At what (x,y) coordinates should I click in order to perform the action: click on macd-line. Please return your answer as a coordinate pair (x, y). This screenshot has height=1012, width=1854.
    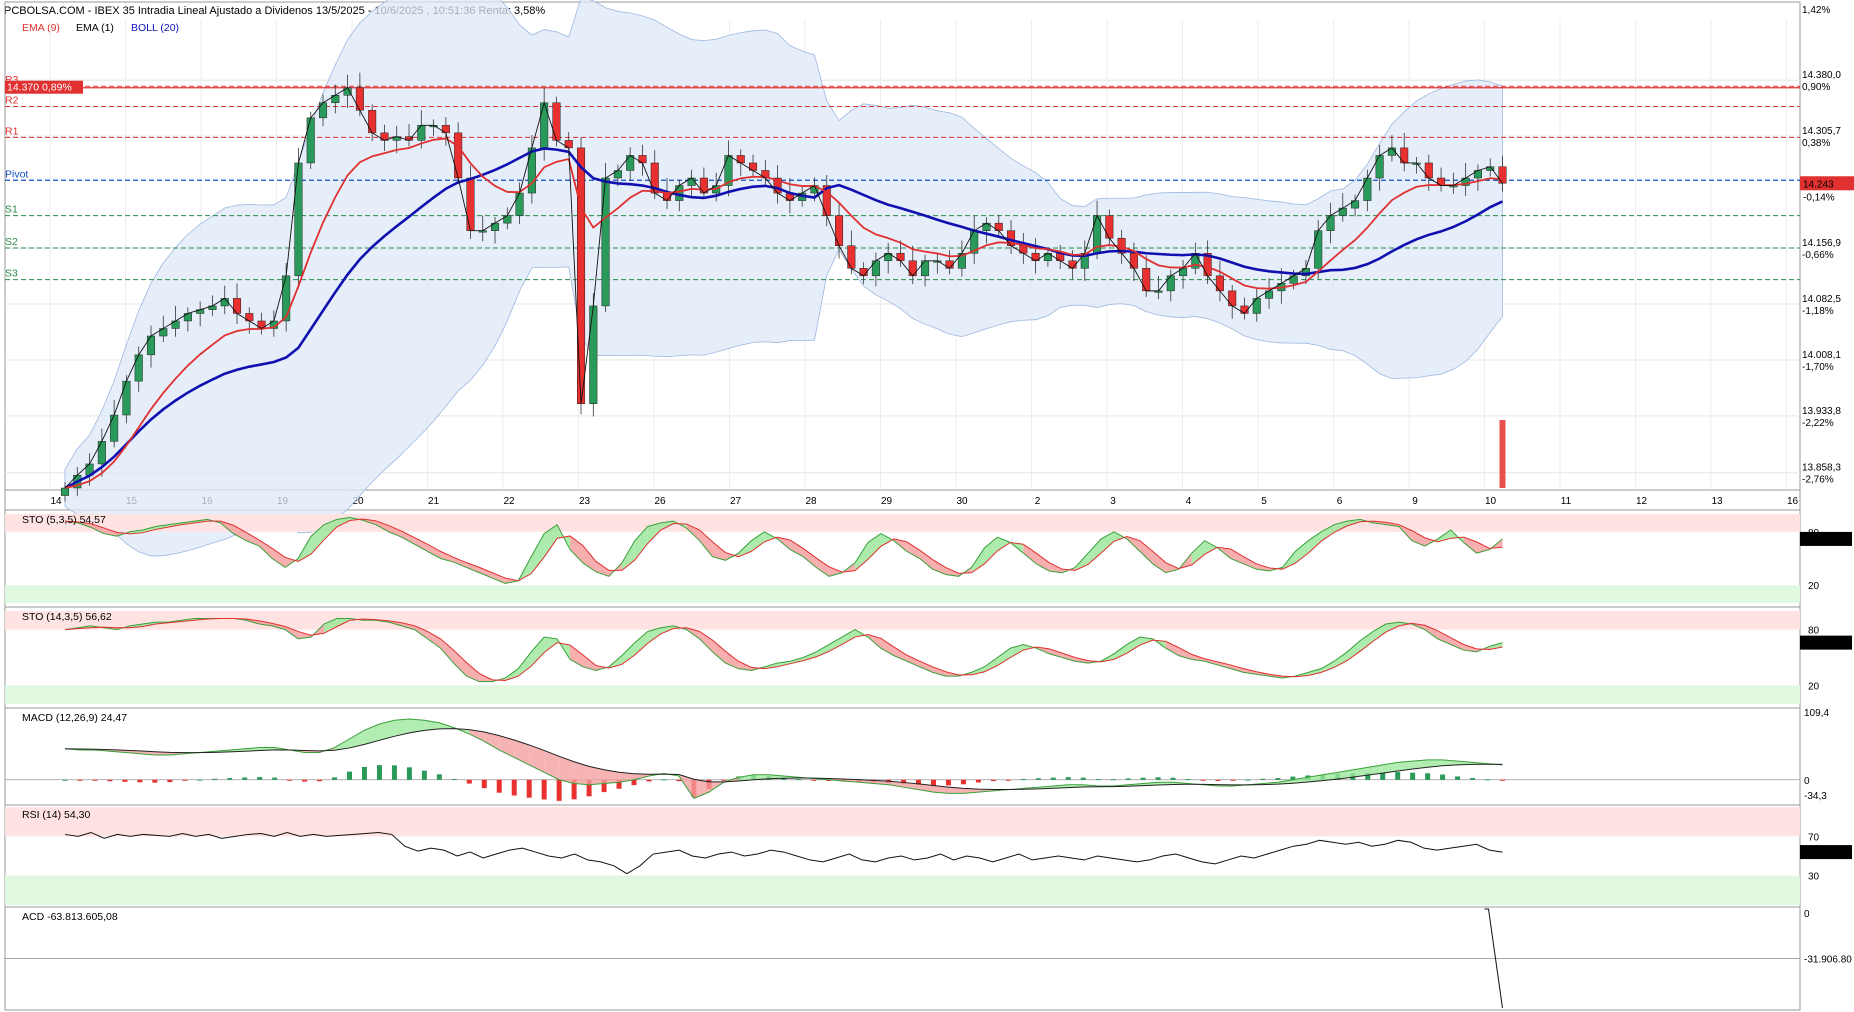
    Looking at the image, I should click on (783, 758).